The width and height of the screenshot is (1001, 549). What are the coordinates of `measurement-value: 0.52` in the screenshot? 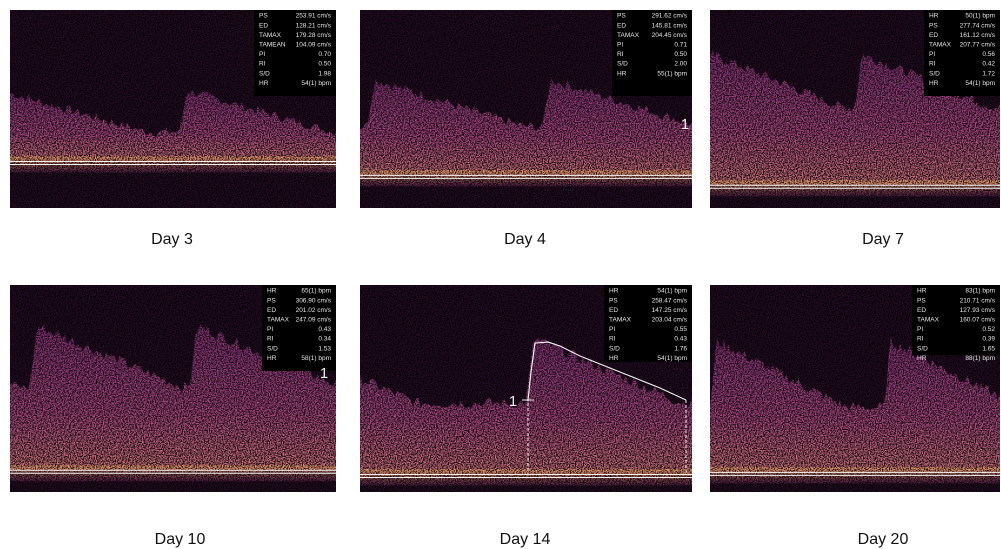 It's located at (988, 329).